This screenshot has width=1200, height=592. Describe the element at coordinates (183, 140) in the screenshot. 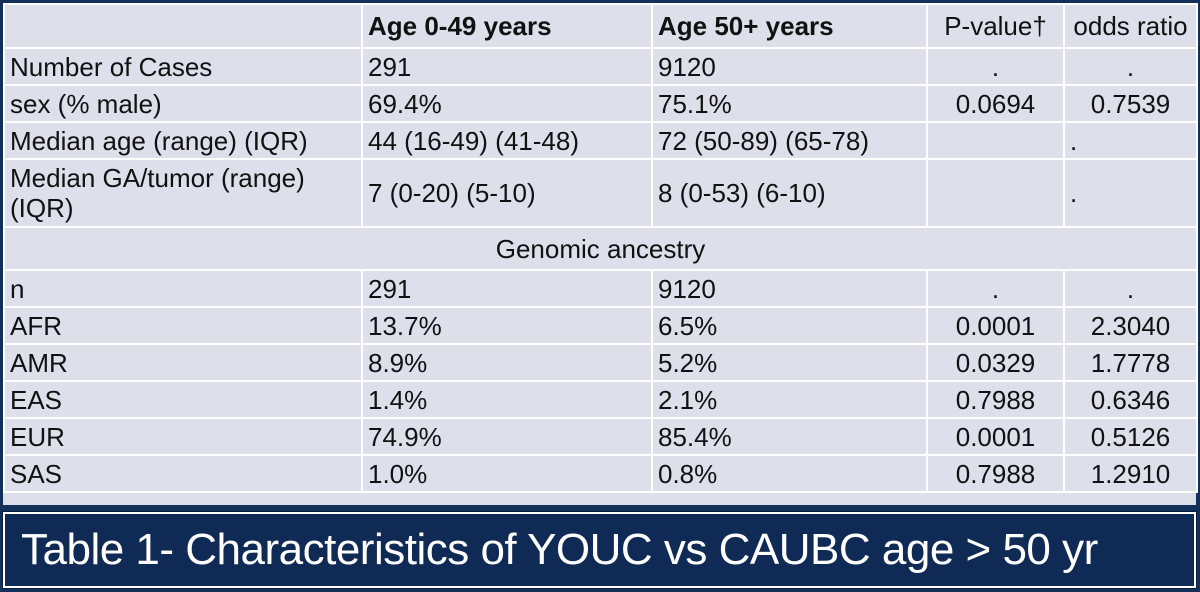

I see `row-label: Median age (range) (IQR)` at that location.